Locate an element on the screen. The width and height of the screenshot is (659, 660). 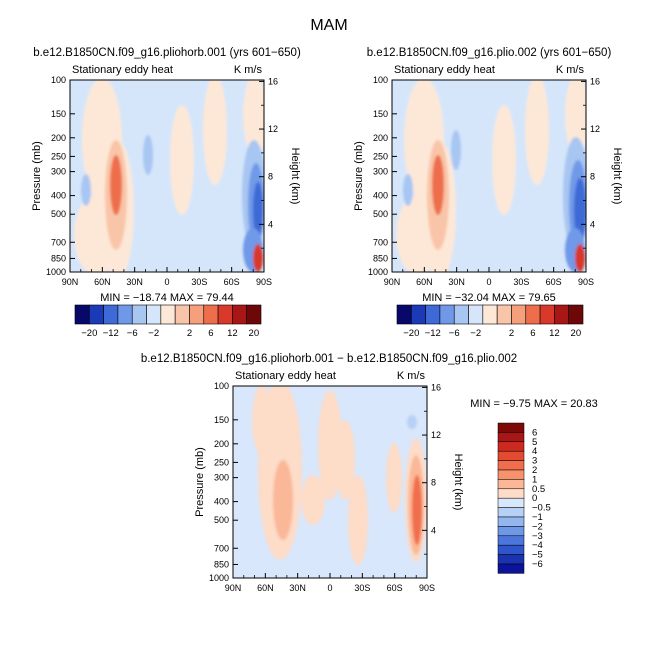
x-tick-label: 0 is located at coordinates (166, 282).